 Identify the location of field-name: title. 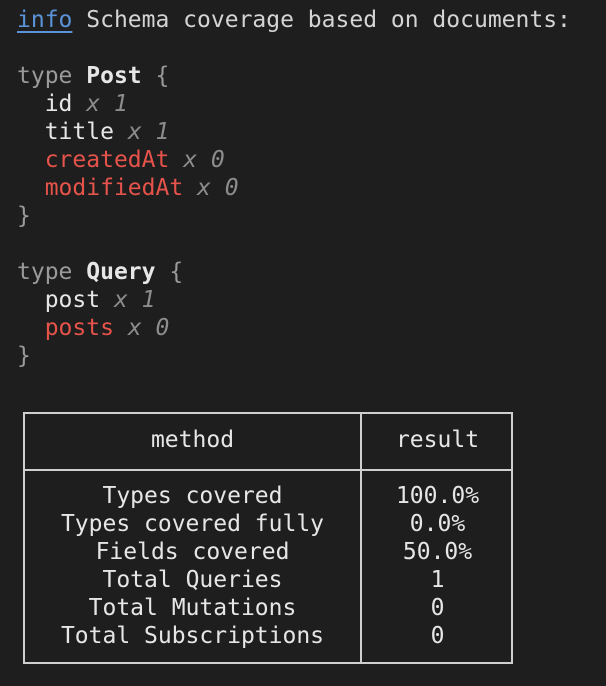
(79, 132).